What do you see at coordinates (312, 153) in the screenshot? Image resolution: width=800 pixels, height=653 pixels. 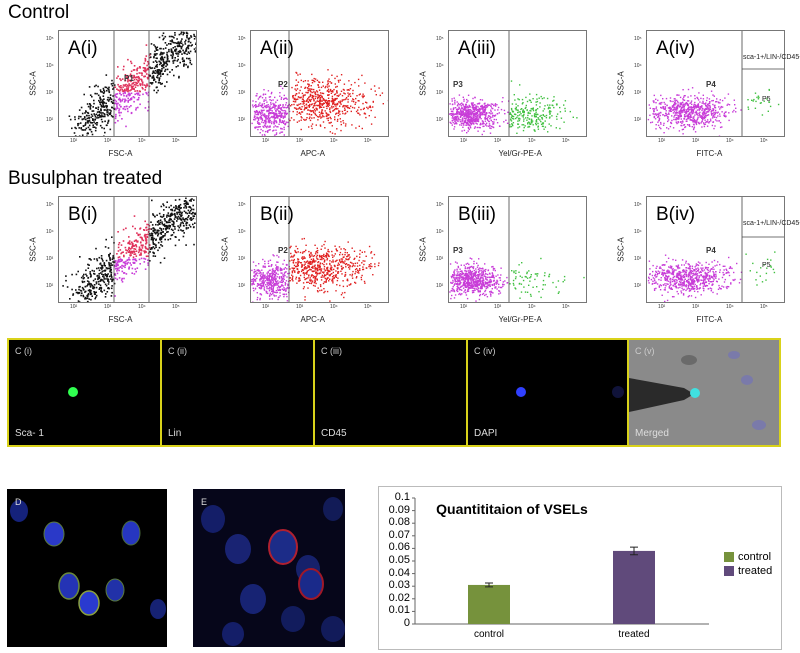 I see `x-axis-label: APC-A` at bounding box center [312, 153].